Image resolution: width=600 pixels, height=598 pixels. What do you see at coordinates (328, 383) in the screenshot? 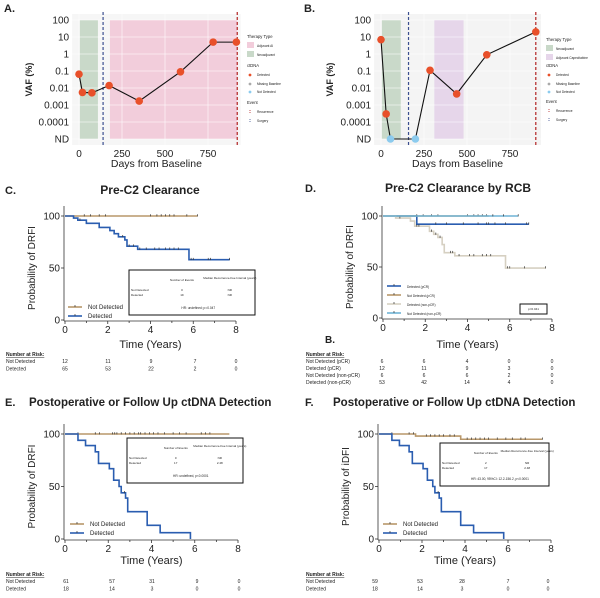
I see `risk-row-label: Detected (non-pCR)` at bounding box center [328, 383].